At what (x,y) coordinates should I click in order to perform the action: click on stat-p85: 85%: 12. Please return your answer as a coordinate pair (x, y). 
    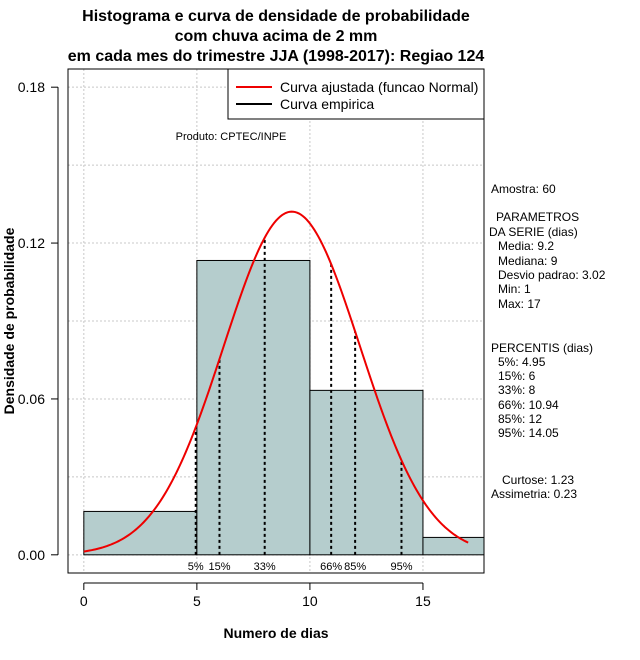
    Looking at the image, I should click on (520, 419).